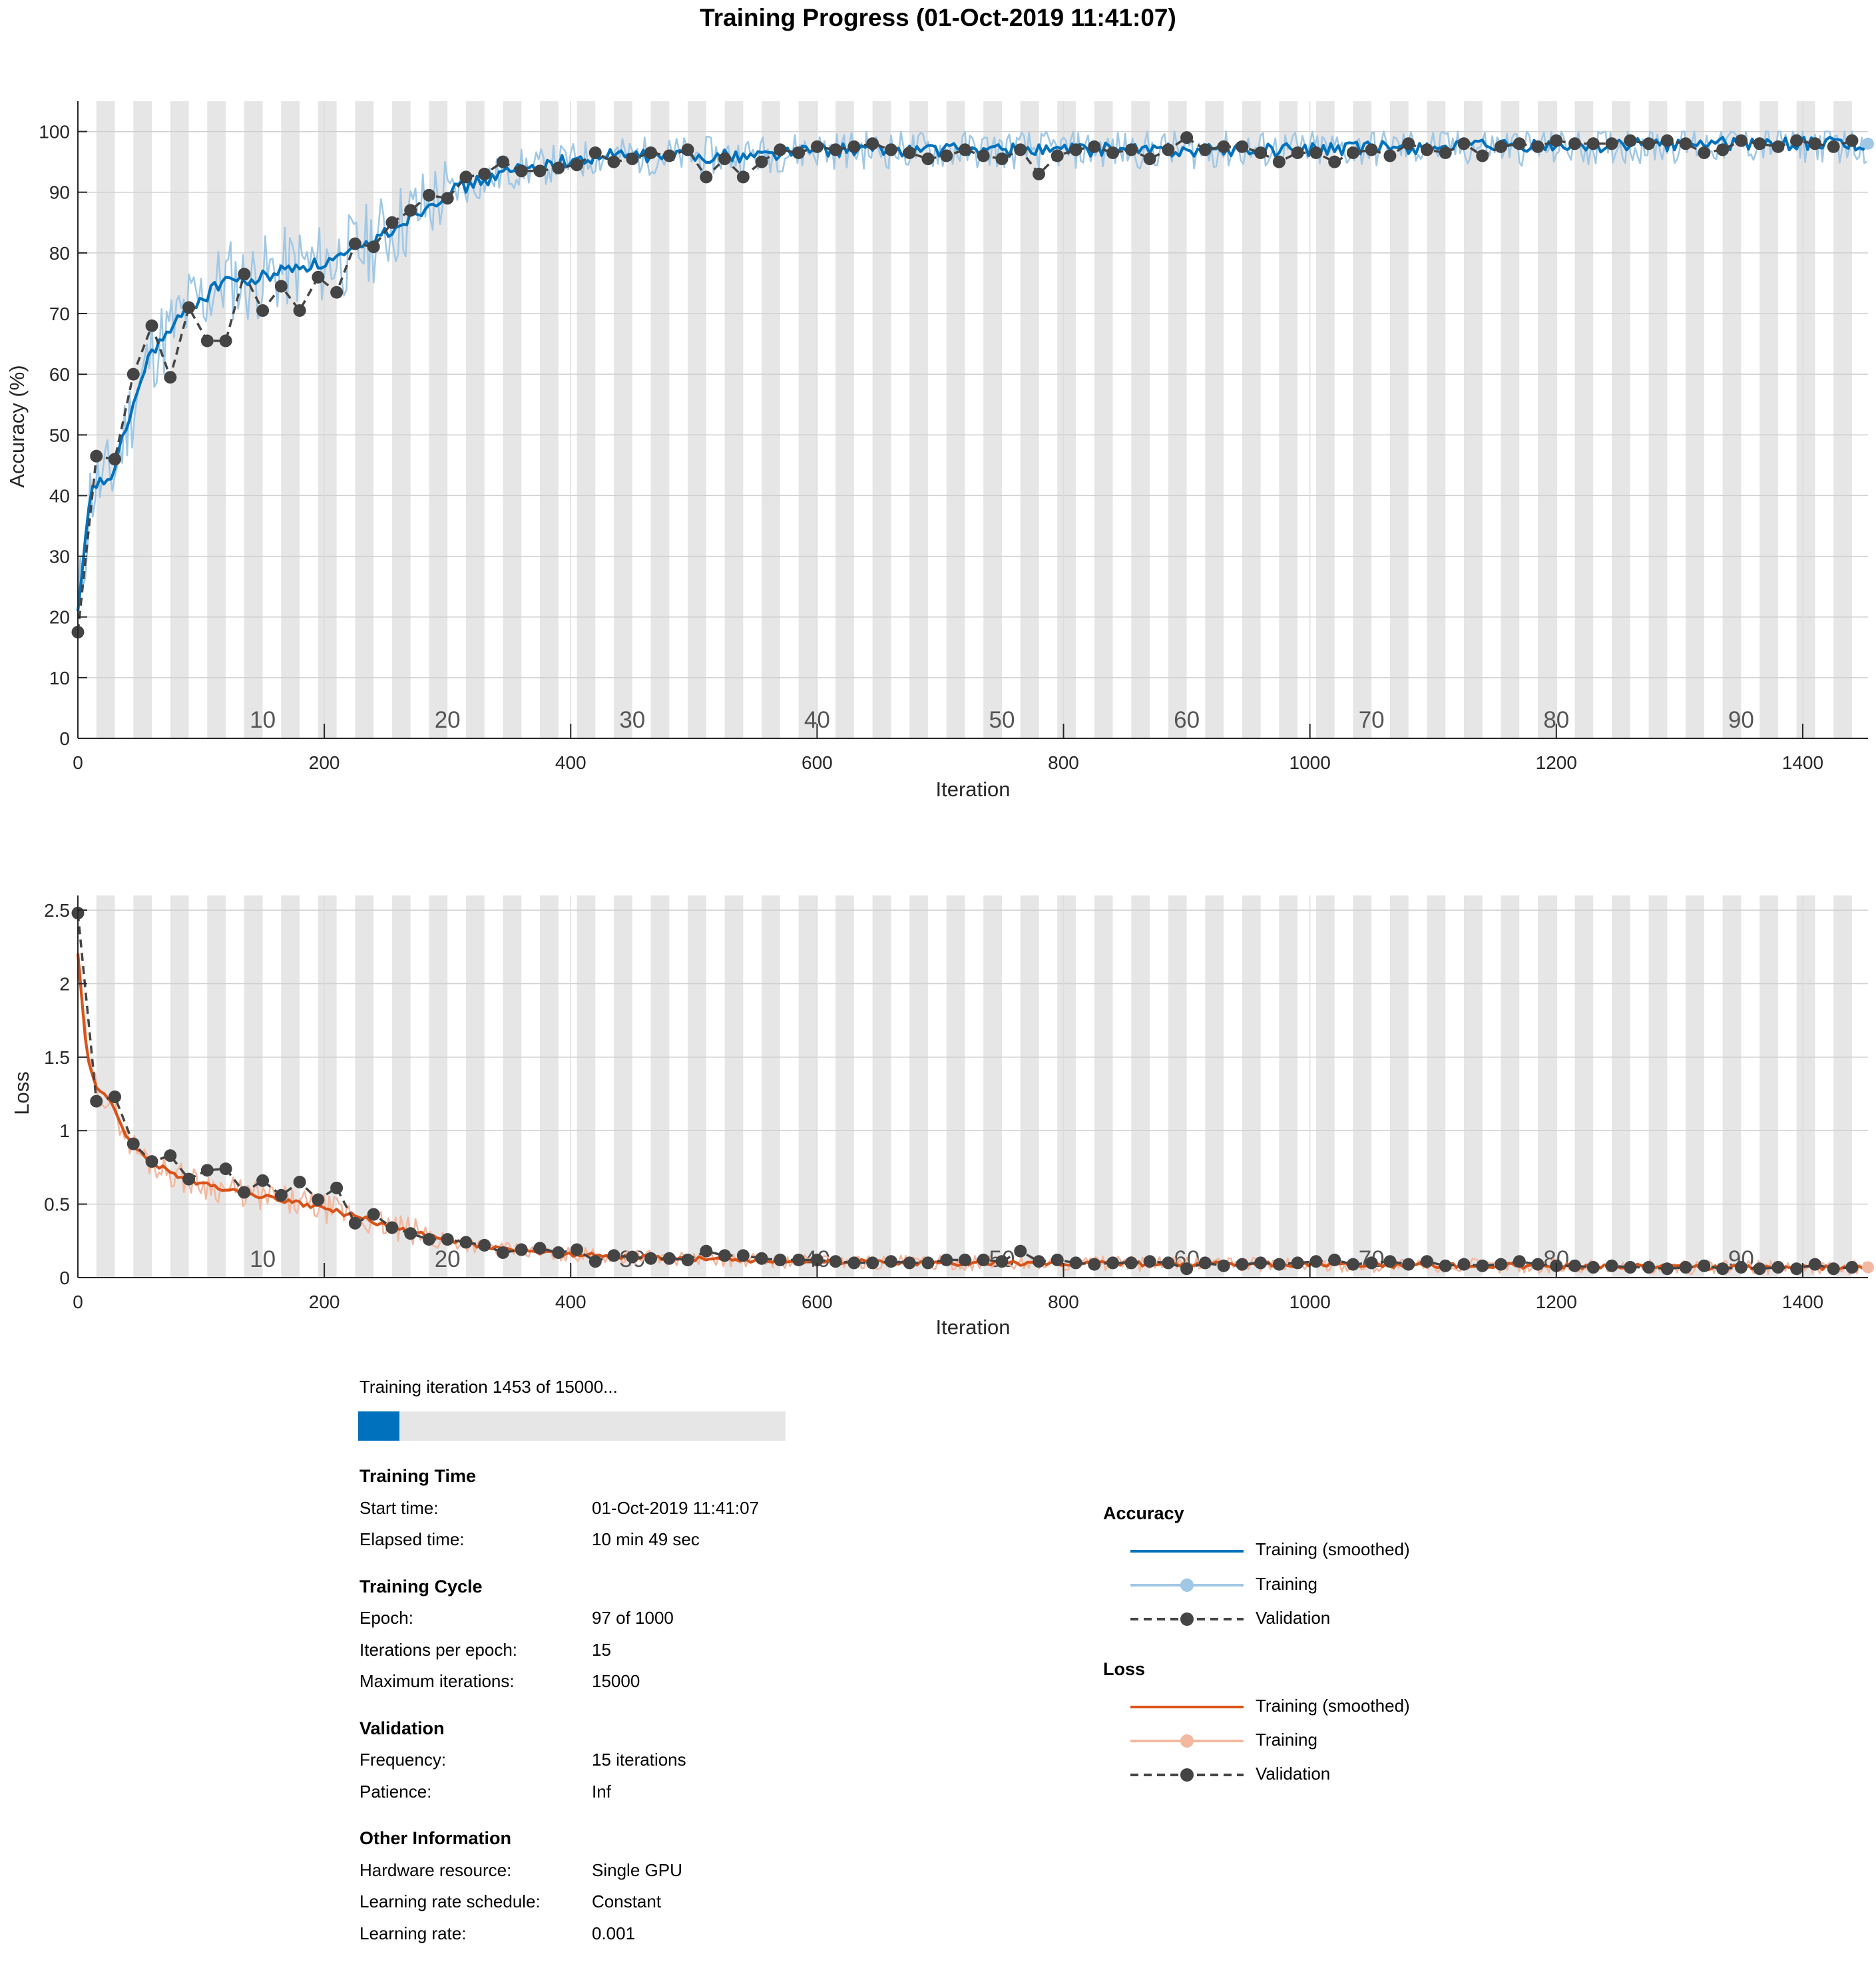 The height and width of the screenshot is (1964, 1876). What do you see at coordinates (413, 1933) in the screenshot?
I see `info-label: Learning rate:` at bounding box center [413, 1933].